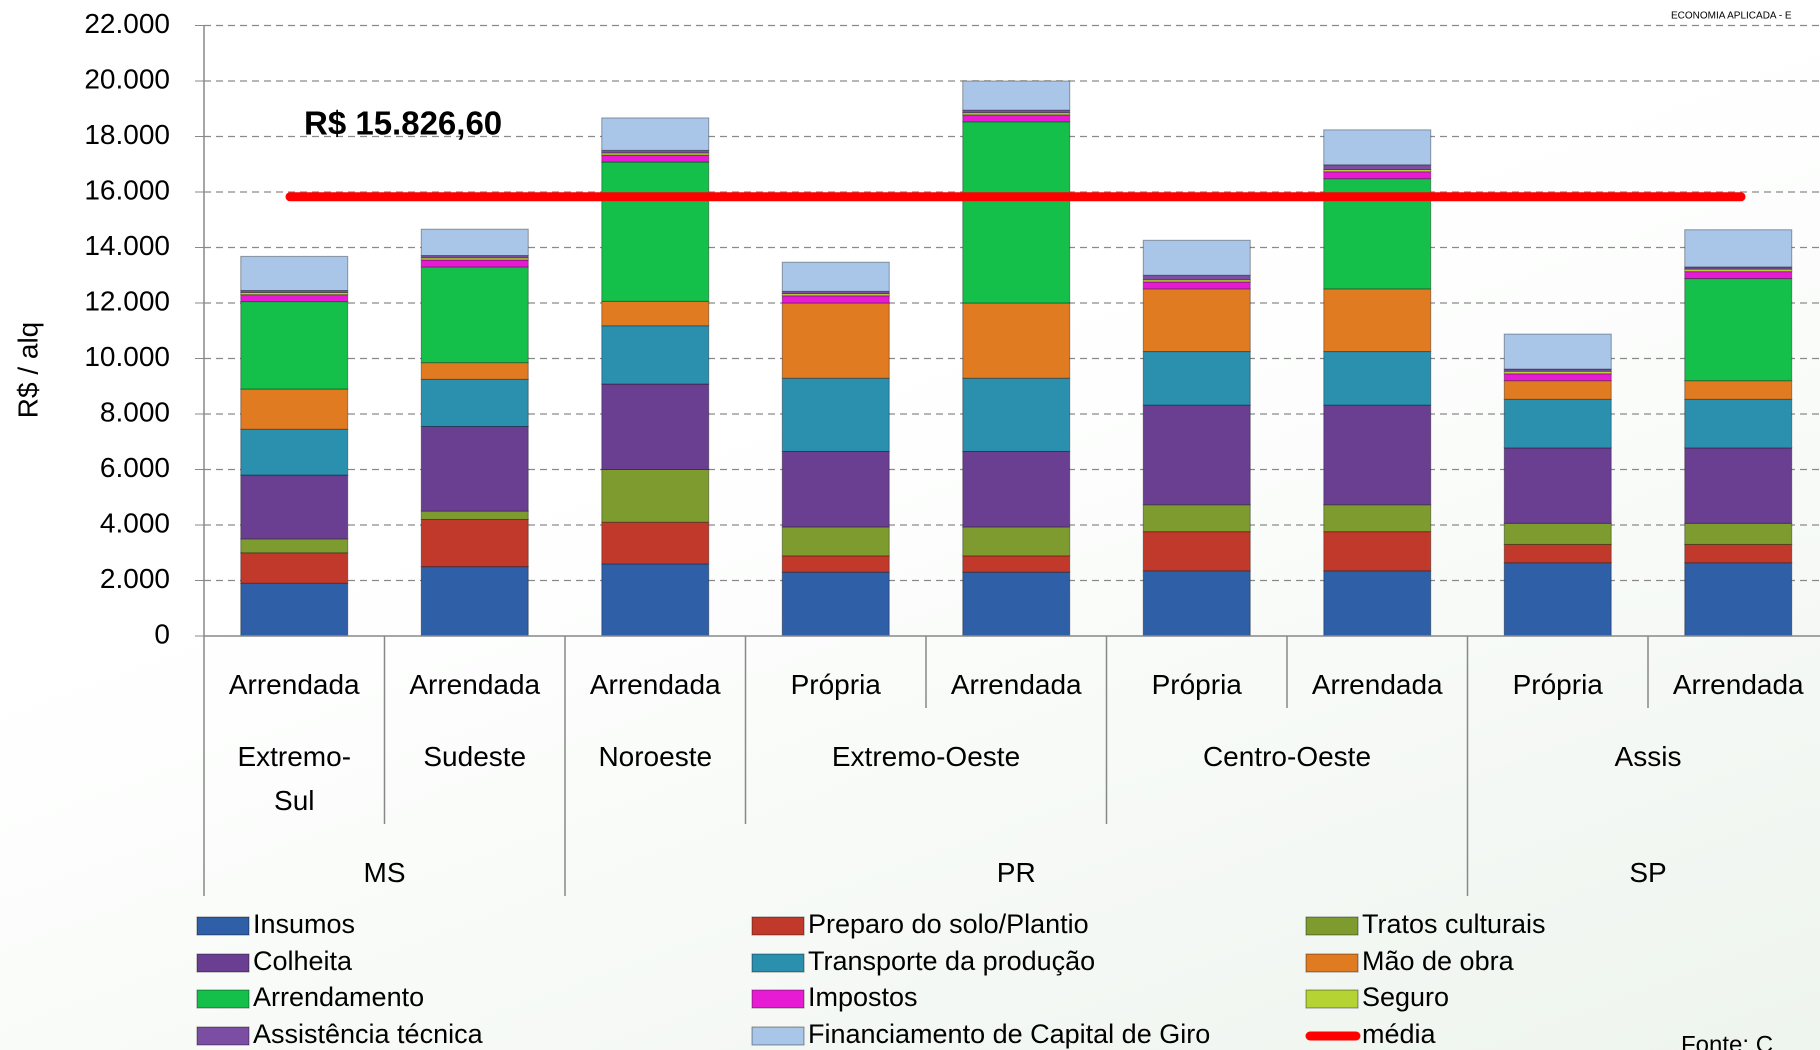 This screenshot has width=1820, height=1050. I want to click on state-label: MS, so click(384, 872).